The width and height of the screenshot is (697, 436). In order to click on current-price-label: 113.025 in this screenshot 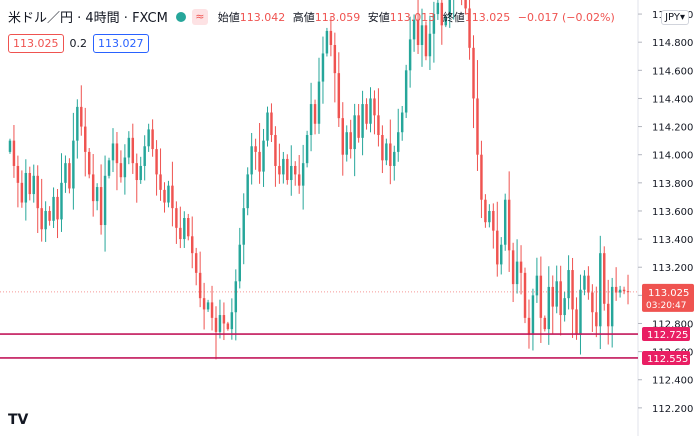, I will do `click(668, 293)`.